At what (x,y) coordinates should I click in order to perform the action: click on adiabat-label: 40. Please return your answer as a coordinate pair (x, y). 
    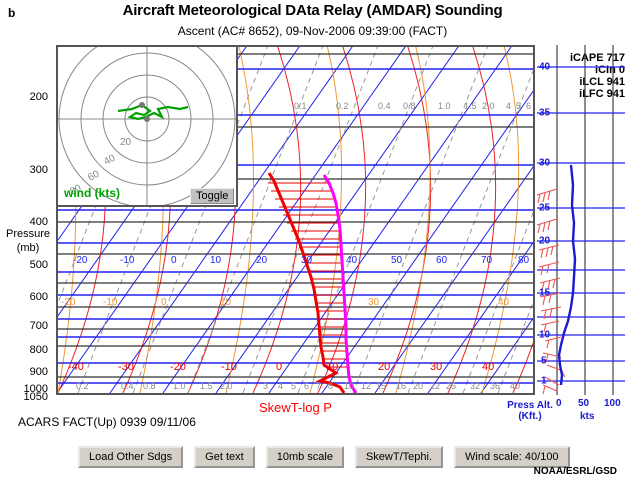
    Looking at the image, I should click on (504, 302).